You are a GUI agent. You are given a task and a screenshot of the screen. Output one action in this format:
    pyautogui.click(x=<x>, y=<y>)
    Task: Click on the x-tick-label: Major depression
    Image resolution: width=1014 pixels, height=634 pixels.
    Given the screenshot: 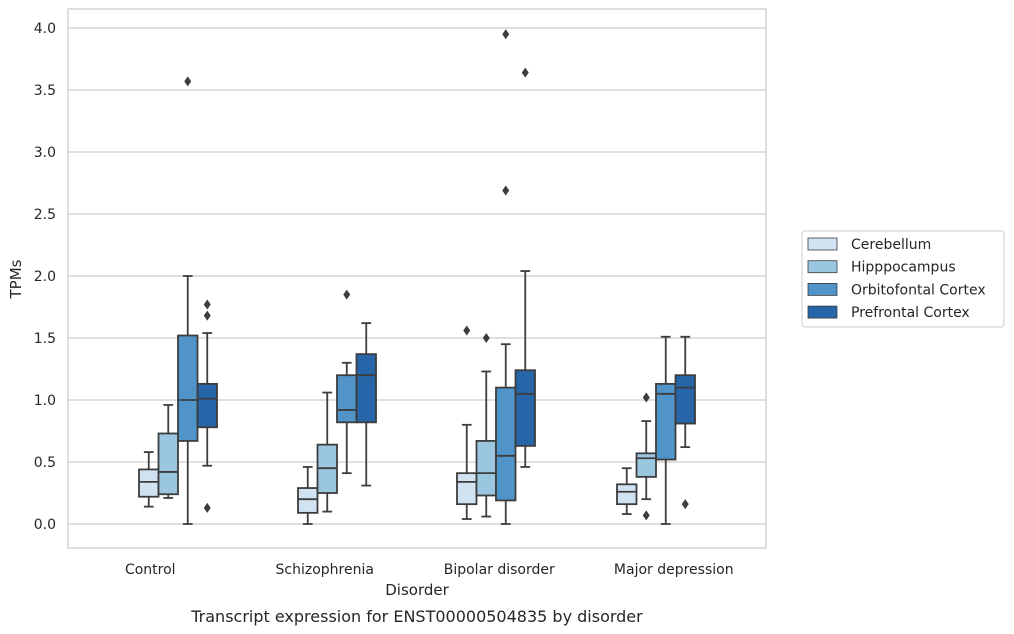 What is the action you would take?
    pyautogui.click(x=674, y=570)
    